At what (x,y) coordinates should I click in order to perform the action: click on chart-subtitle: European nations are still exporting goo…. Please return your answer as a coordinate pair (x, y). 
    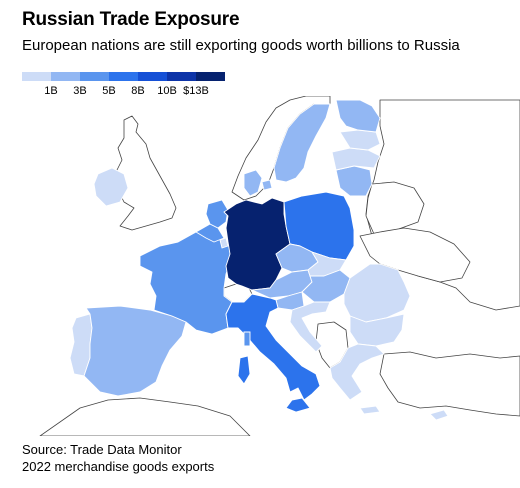
    Looking at the image, I should click on (241, 45).